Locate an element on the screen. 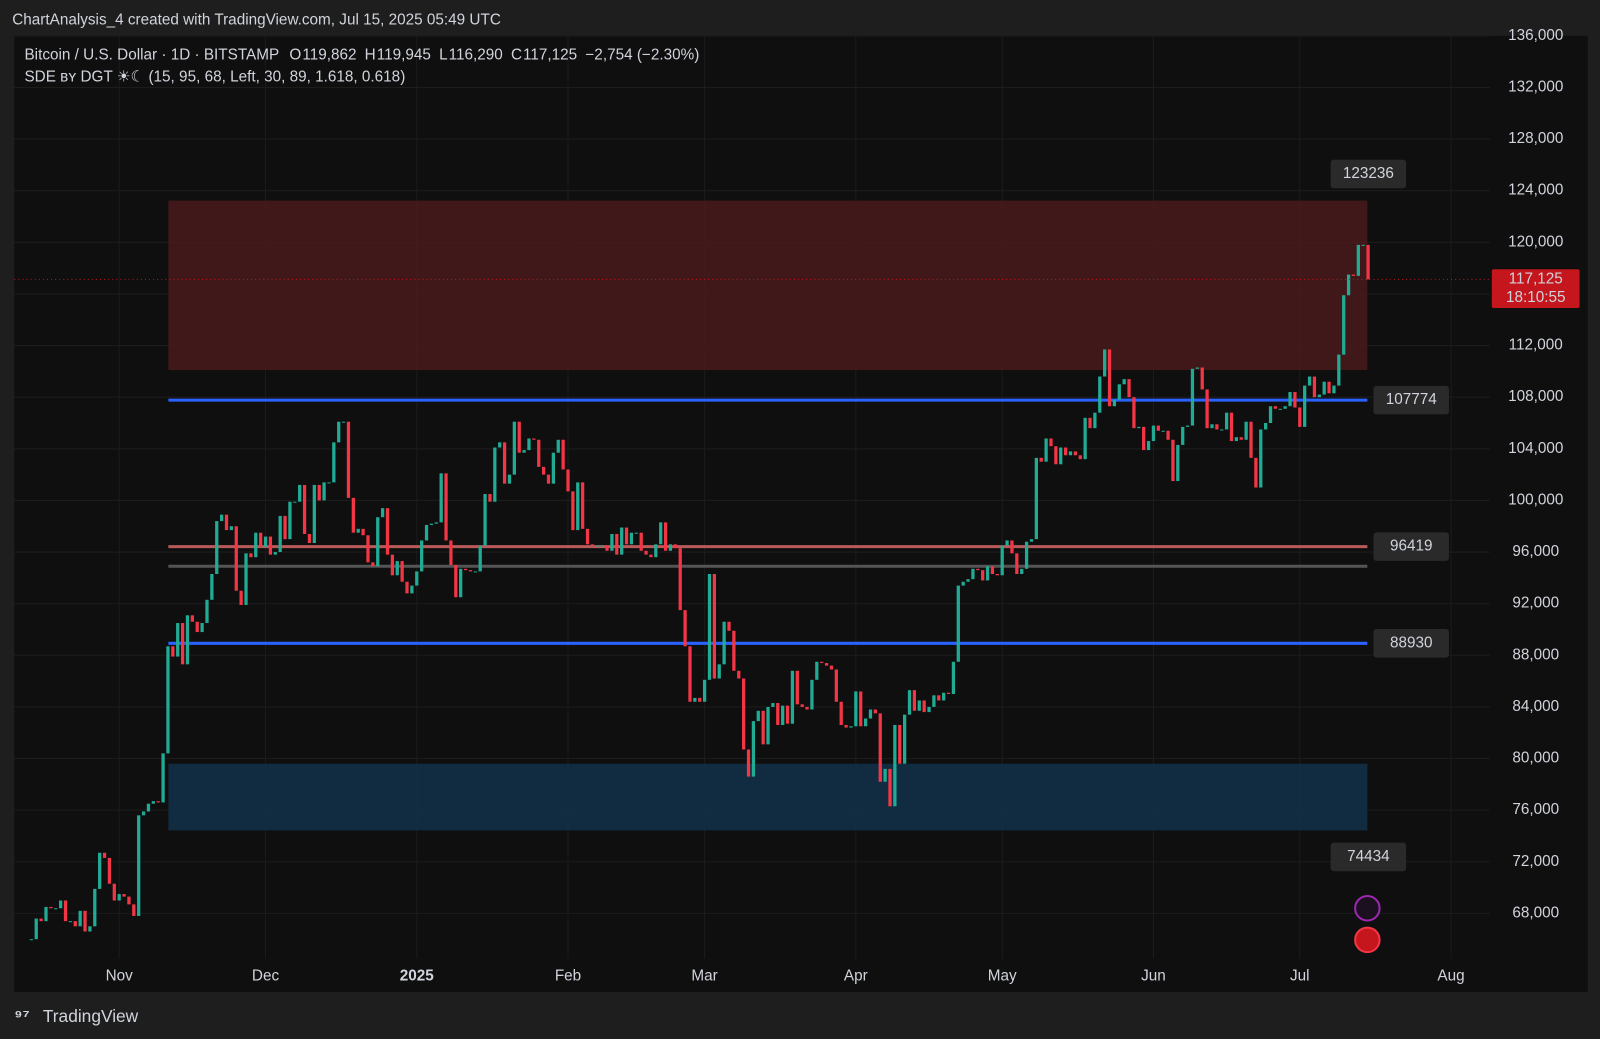 The height and width of the screenshot is (1039, 1600). level-label: 88930 is located at coordinates (1411, 642).